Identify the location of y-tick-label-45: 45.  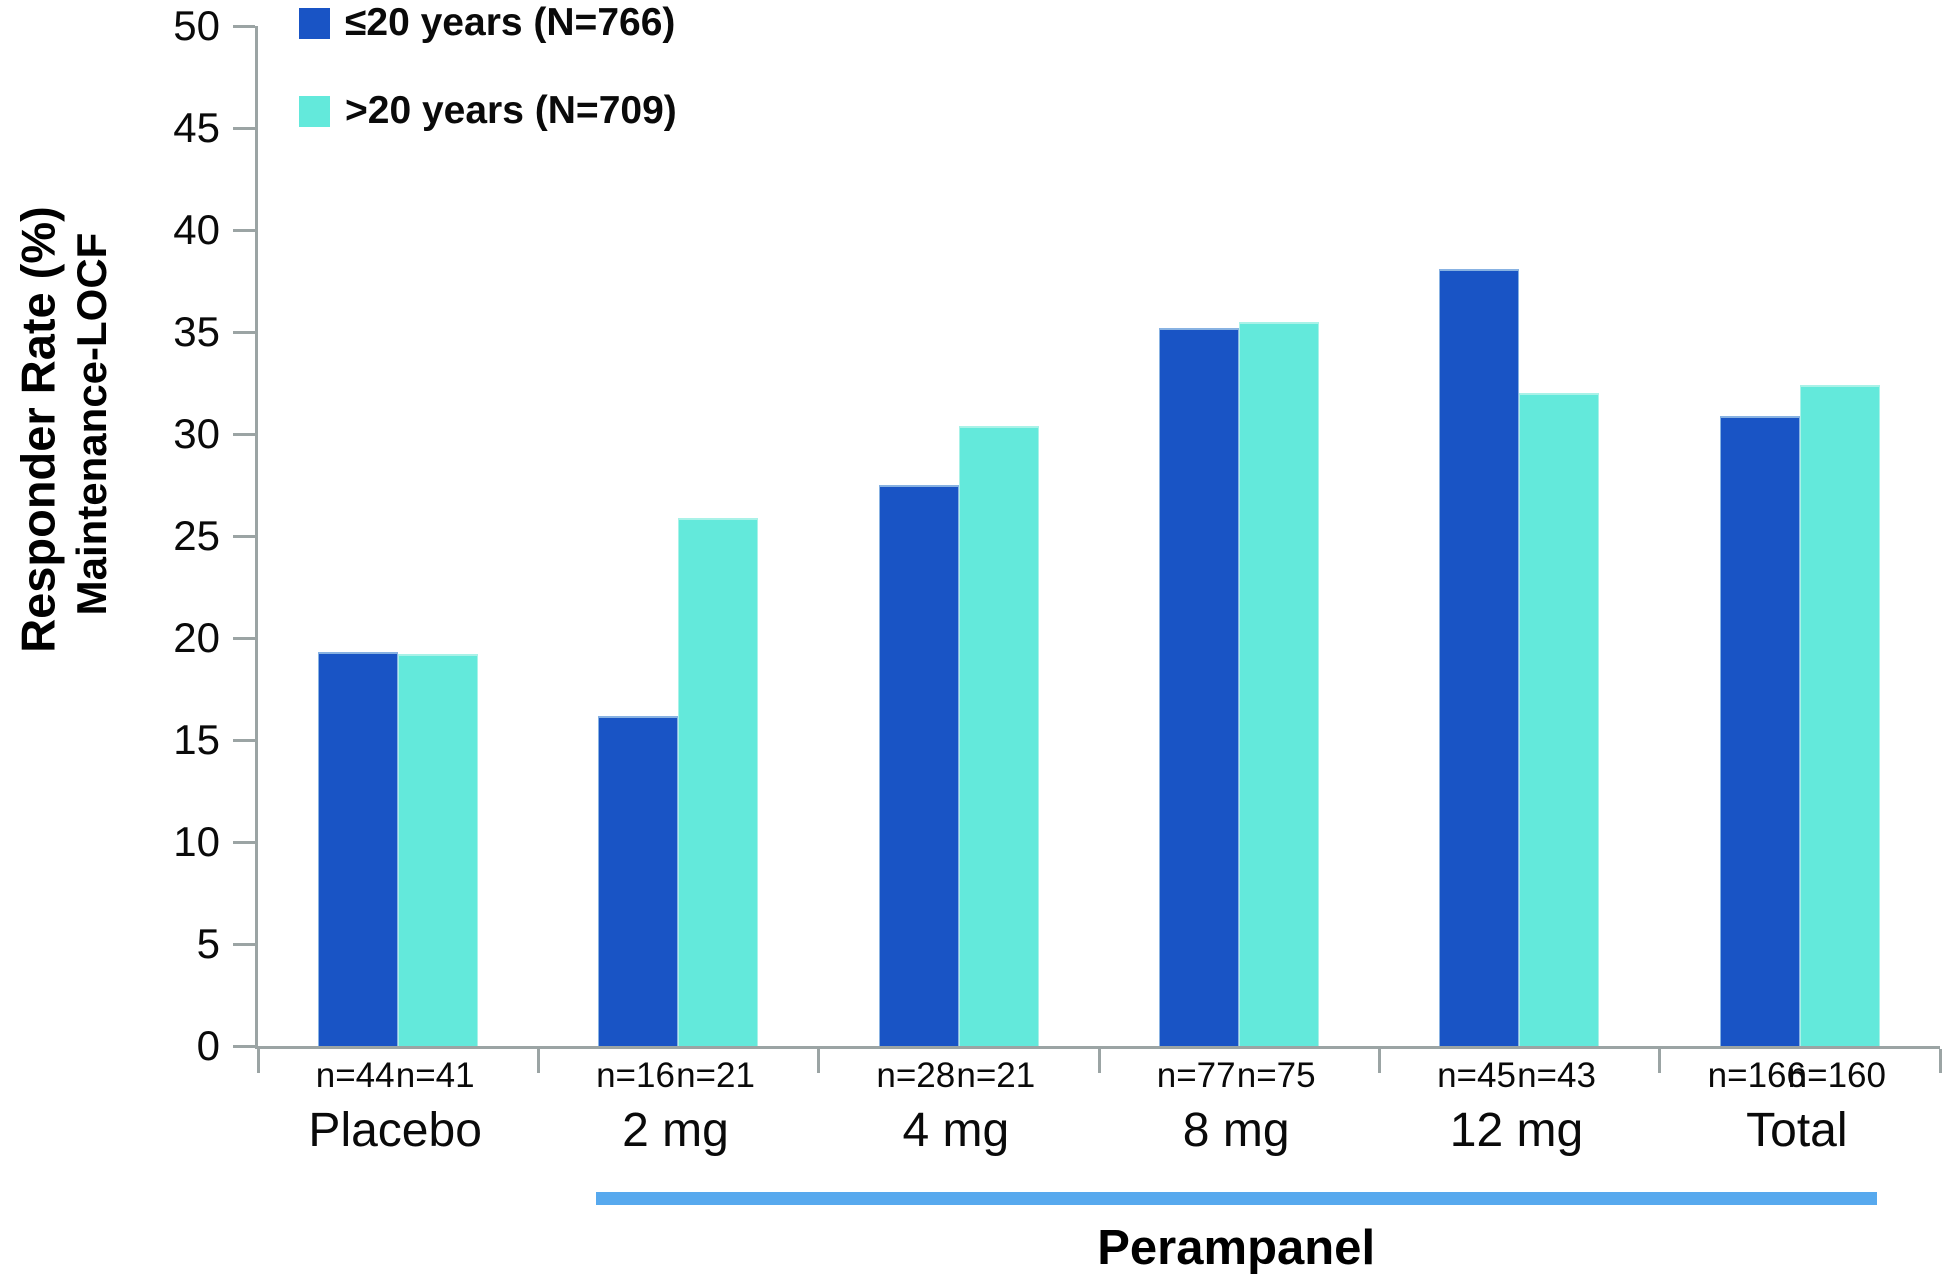
(196, 127).